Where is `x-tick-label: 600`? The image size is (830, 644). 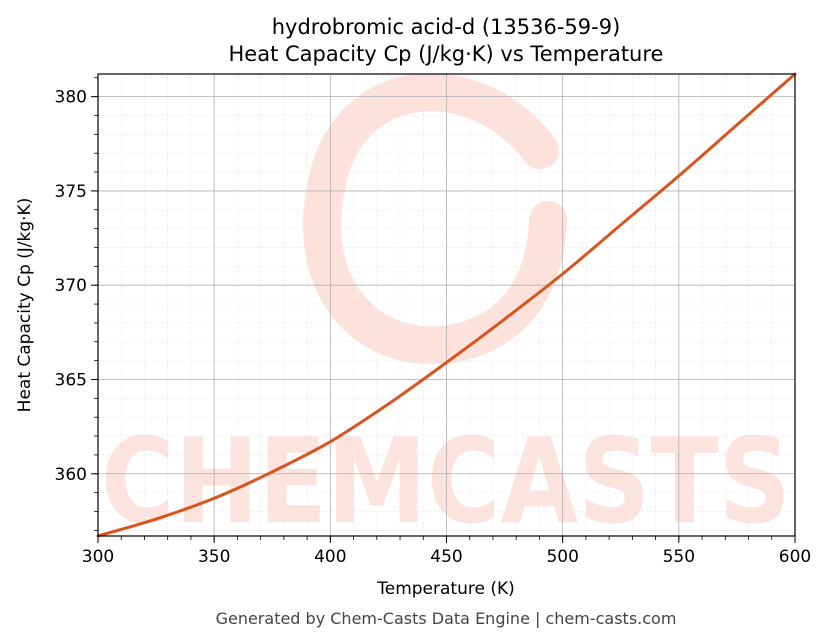 x-tick-label: 600 is located at coordinates (795, 557).